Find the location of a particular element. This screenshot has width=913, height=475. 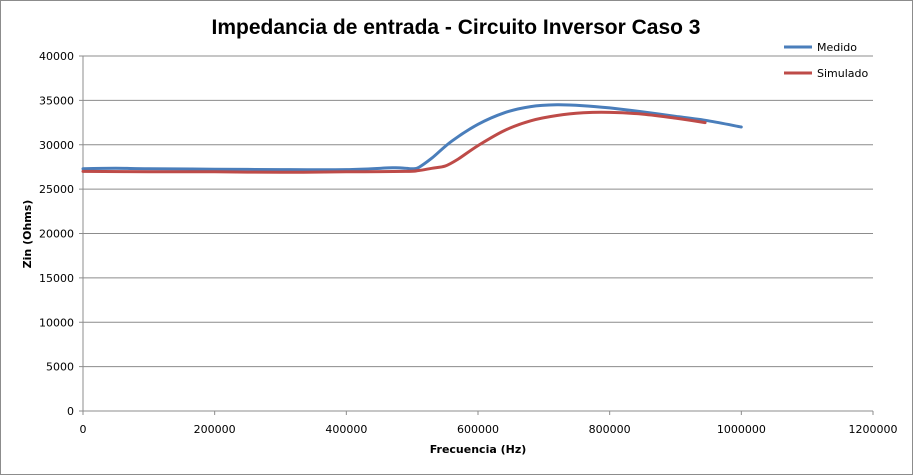

legend-label-simulado: Simulado is located at coordinates (843, 73).